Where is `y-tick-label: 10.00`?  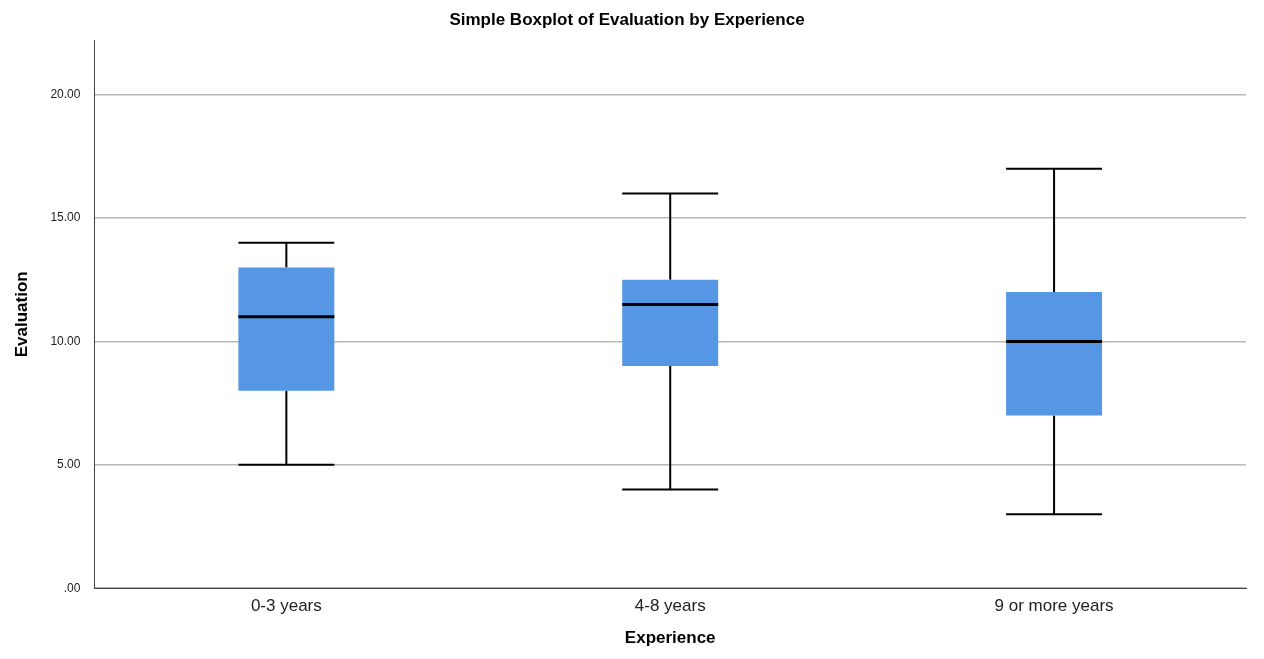 y-tick-label: 10.00 is located at coordinates (65, 340).